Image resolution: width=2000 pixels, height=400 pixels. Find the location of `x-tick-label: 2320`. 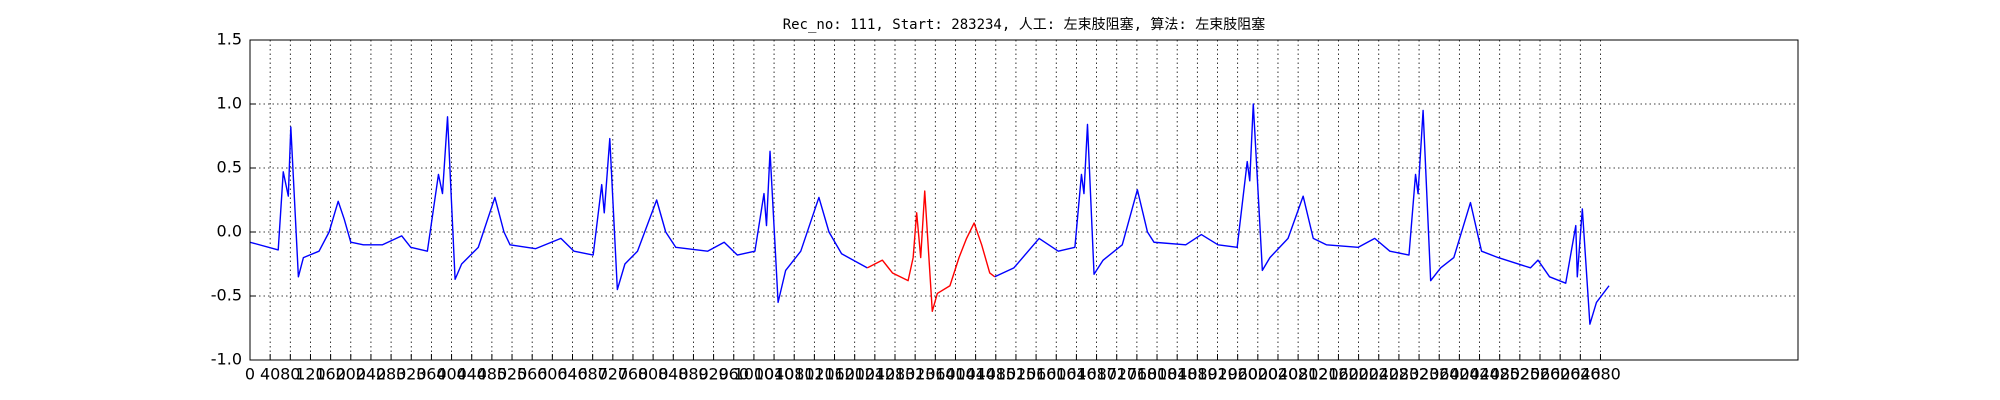

x-tick-label: 2320 is located at coordinates (1419, 374).